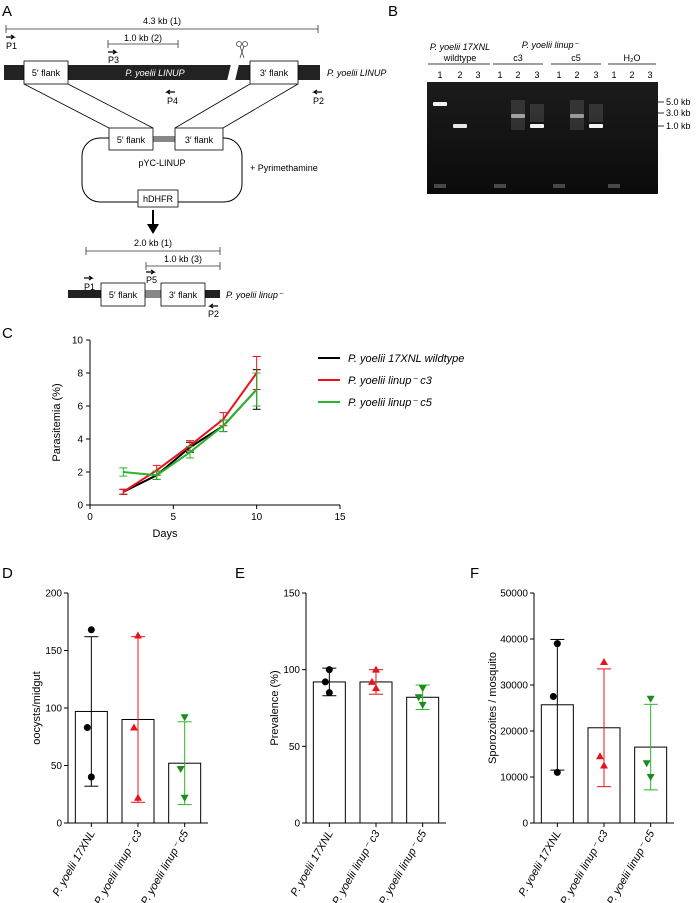  What do you see at coordinates (477, 75) in the screenshot?
I see `gel-lane-3: 3` at bounding box center [477, 75].